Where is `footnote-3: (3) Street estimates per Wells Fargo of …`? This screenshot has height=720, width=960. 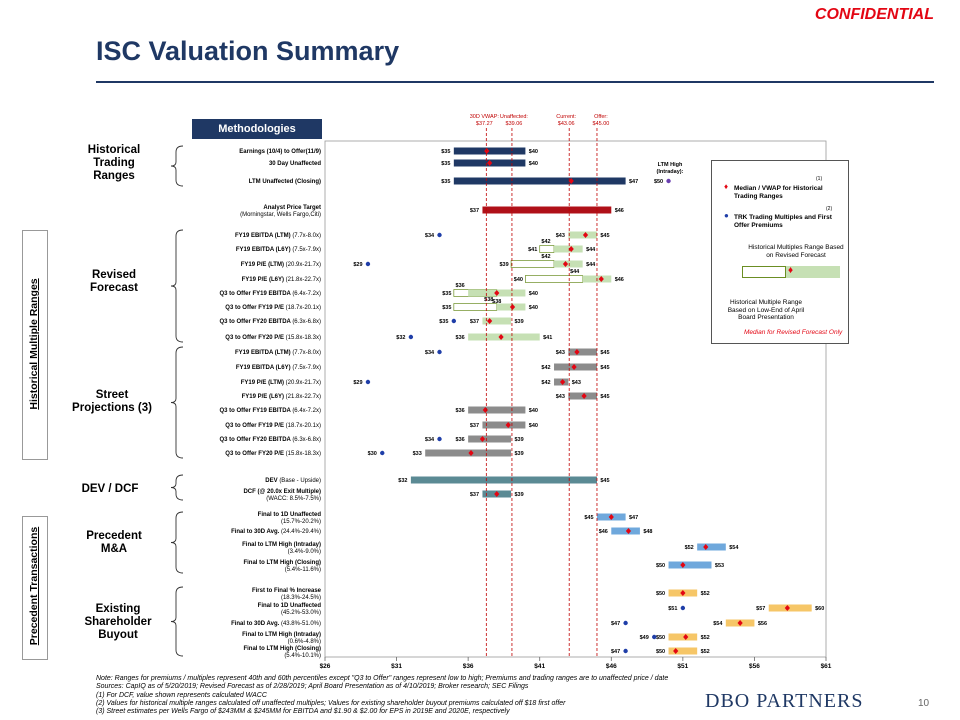 footnote-3: (3) Street estimates per Wells Fargo of … is located at coordinates (303, 712).